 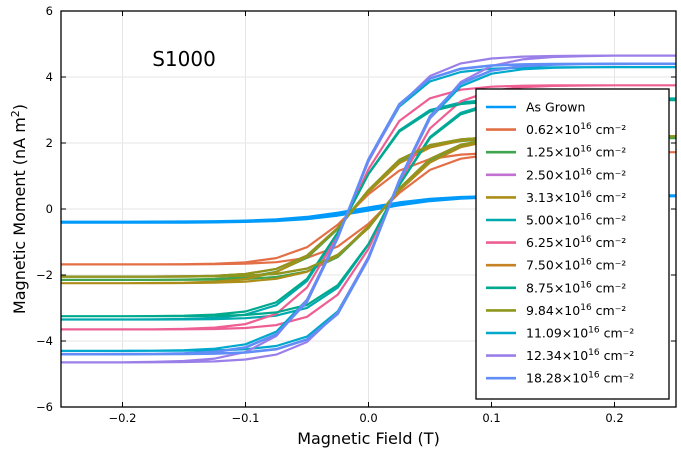 I want to click on x-tick-label: 0.1, so click(x=491, y=418).